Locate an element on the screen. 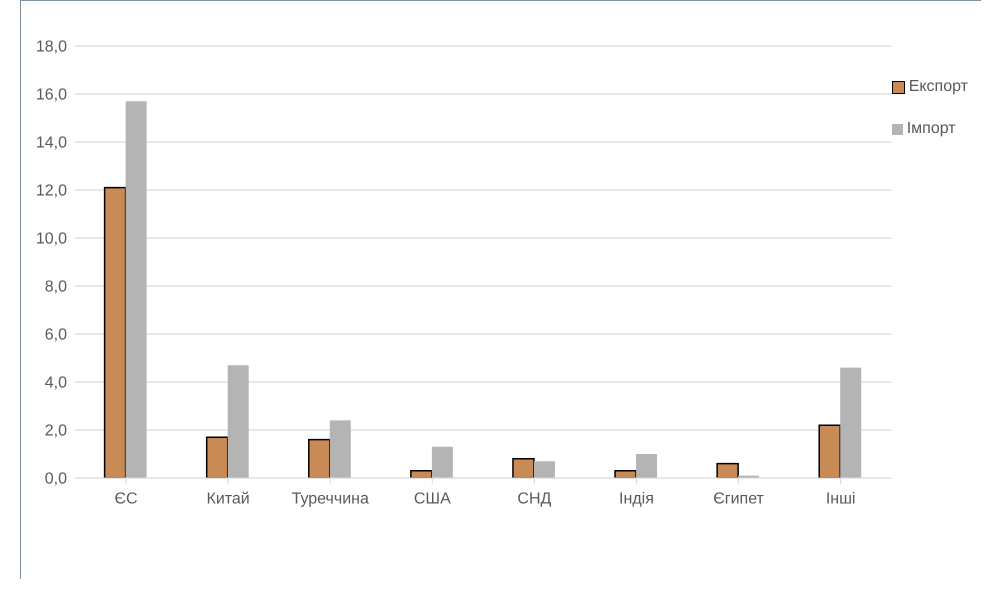 The height and width of the screenshot is (598, 996). y-tick-label: 2,0 is located at coordinates (56, 431).